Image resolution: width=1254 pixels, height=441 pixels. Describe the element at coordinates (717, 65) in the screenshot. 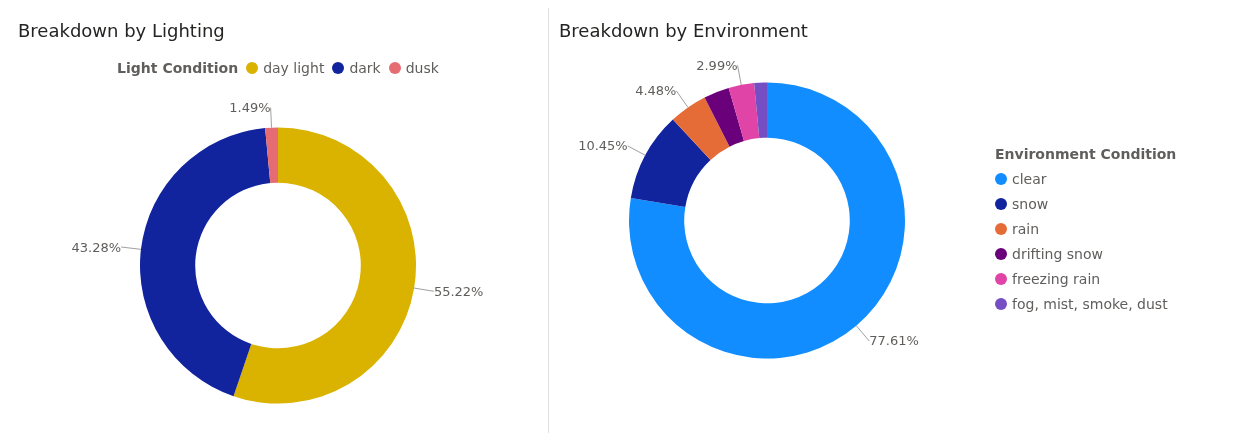

I see `data-label: 2.99%` at that location.